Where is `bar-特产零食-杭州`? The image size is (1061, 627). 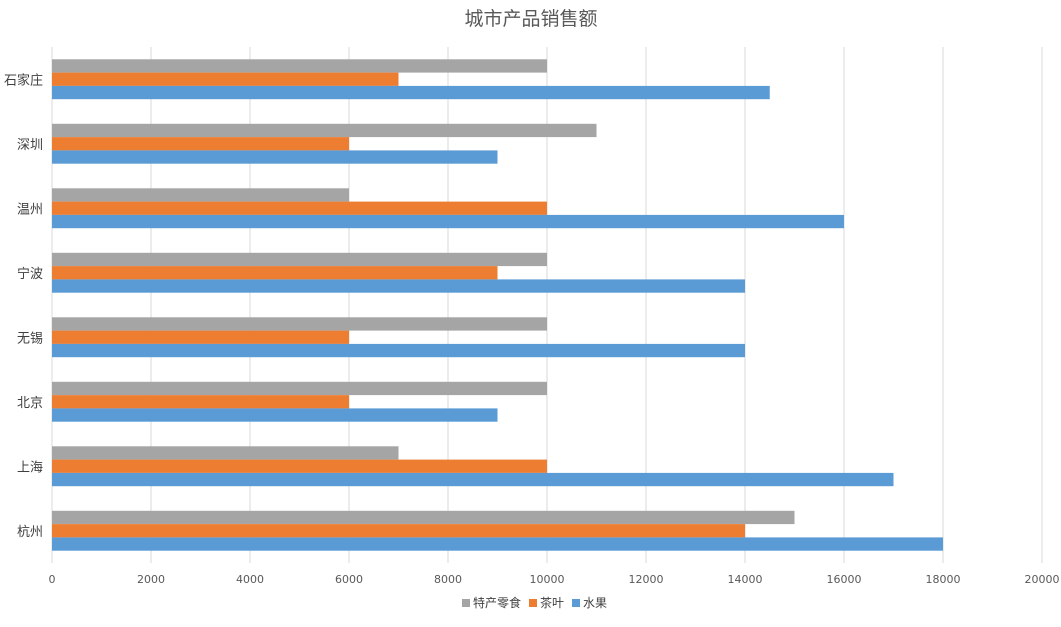
bar-特产零食-杭州 is located at coordinates (423, 517).